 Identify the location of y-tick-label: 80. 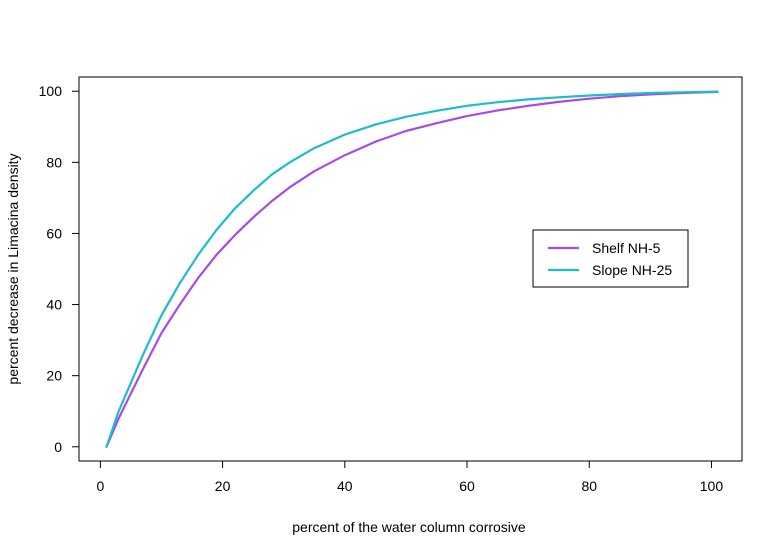
(54, 162).